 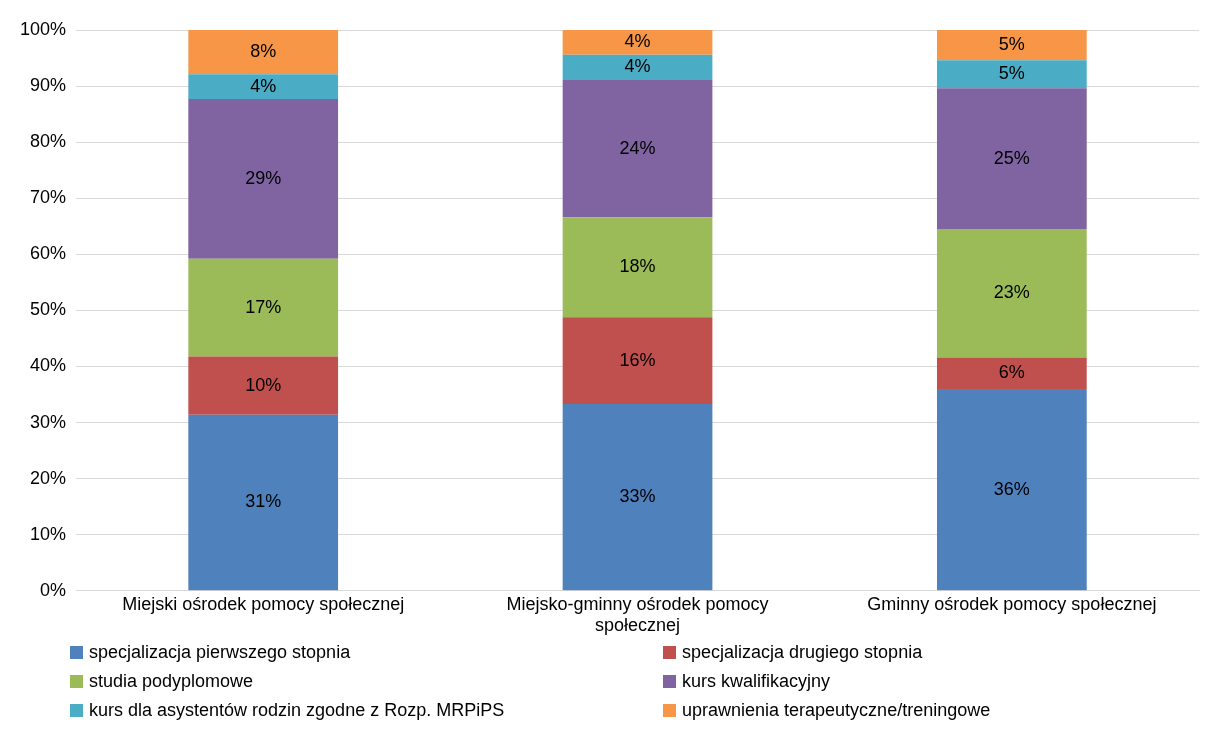 I want to click on data-label: 31%, so click(x=263, y=501).